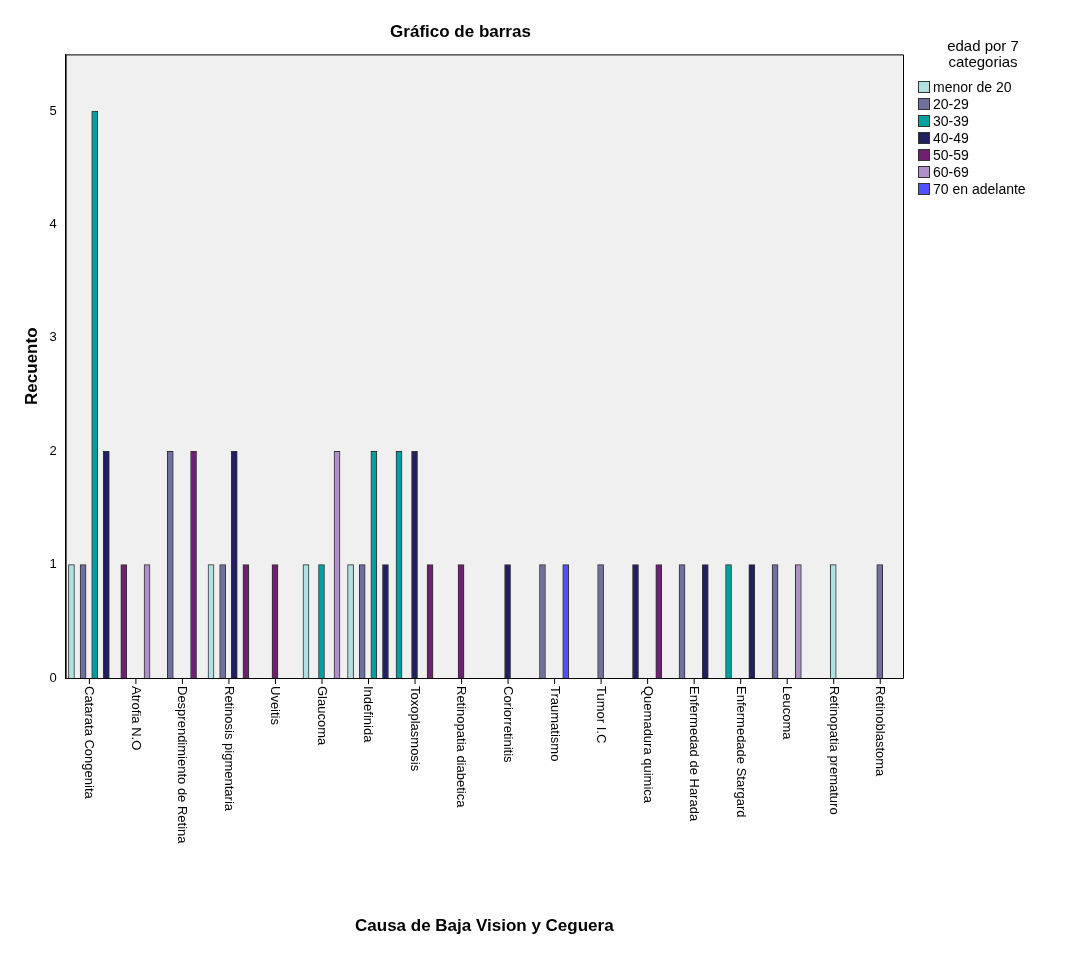  What do you see at coordinates (834, 750) in the screenshot?
I see `x-tick-label: Retinopatia prematuro` at bounding box center [834, 750].